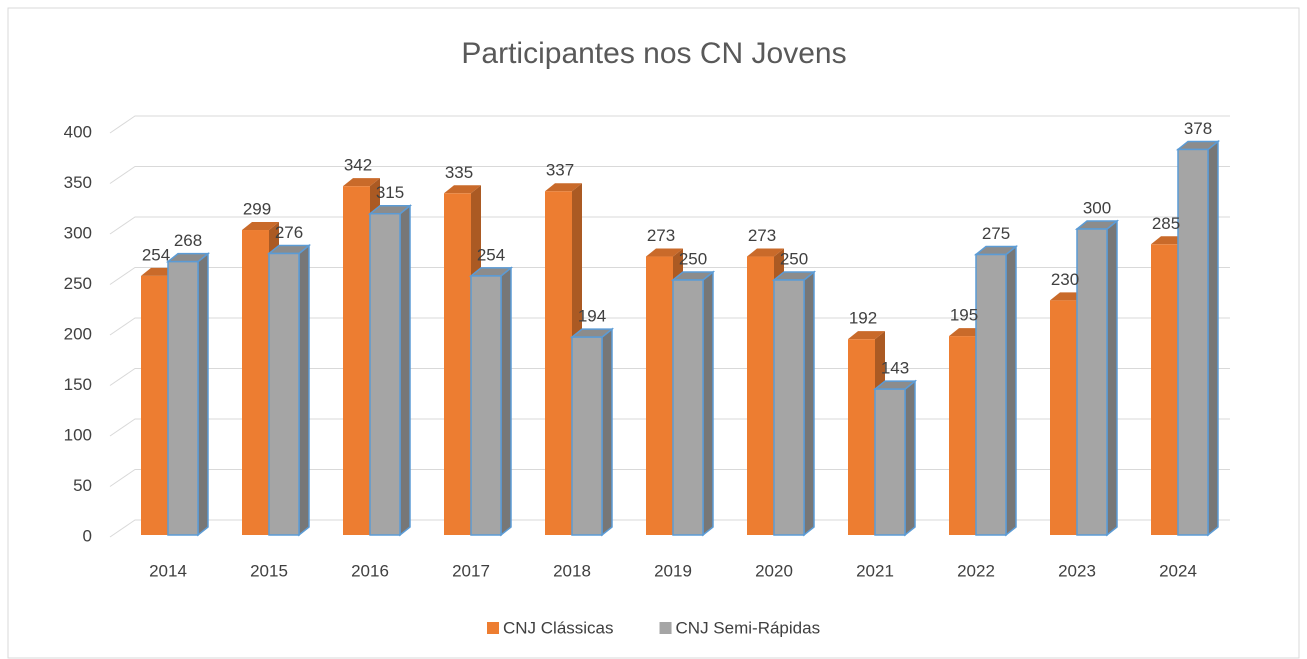 Image resolution: width=1307 pixels, height=659 pixels. What do you see at coordinates (87, 535) in the screenshot?
I see `y-tick-label: 0` at bounding box center [87, 535].